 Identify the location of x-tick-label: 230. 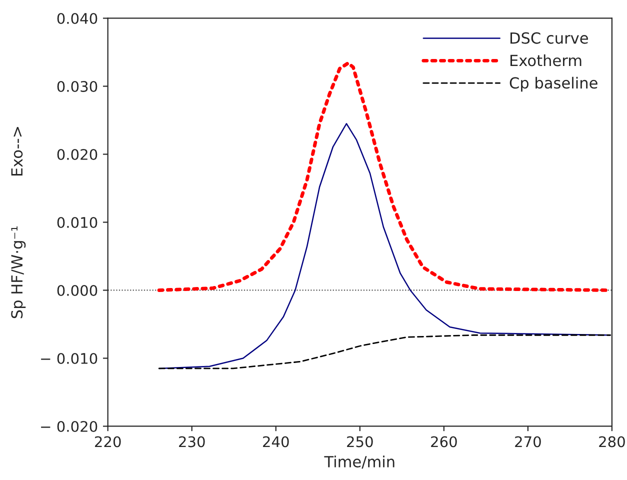
(192, 442).